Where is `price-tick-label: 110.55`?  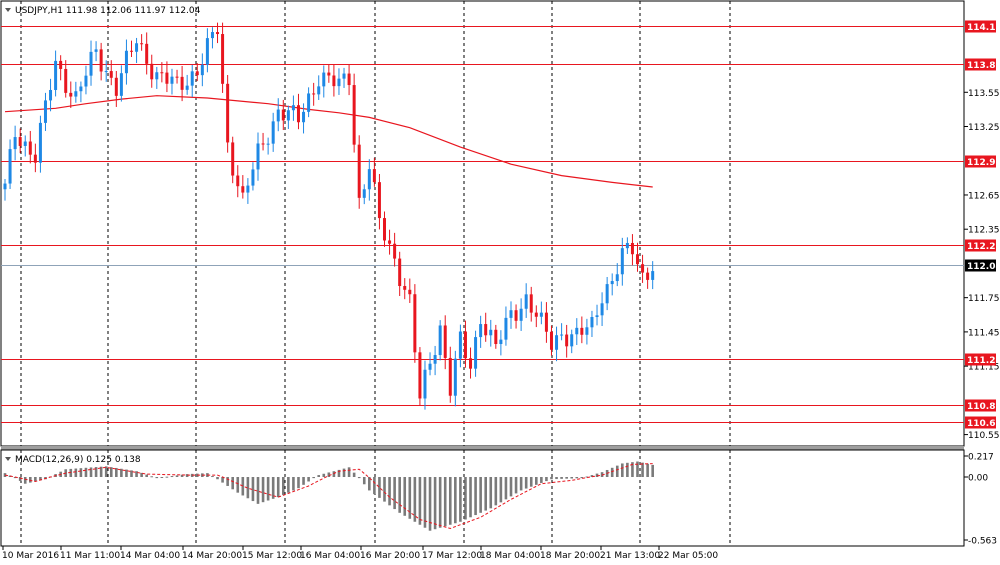
price-tick-label: 110.55 is located at coordinates (984, 436).